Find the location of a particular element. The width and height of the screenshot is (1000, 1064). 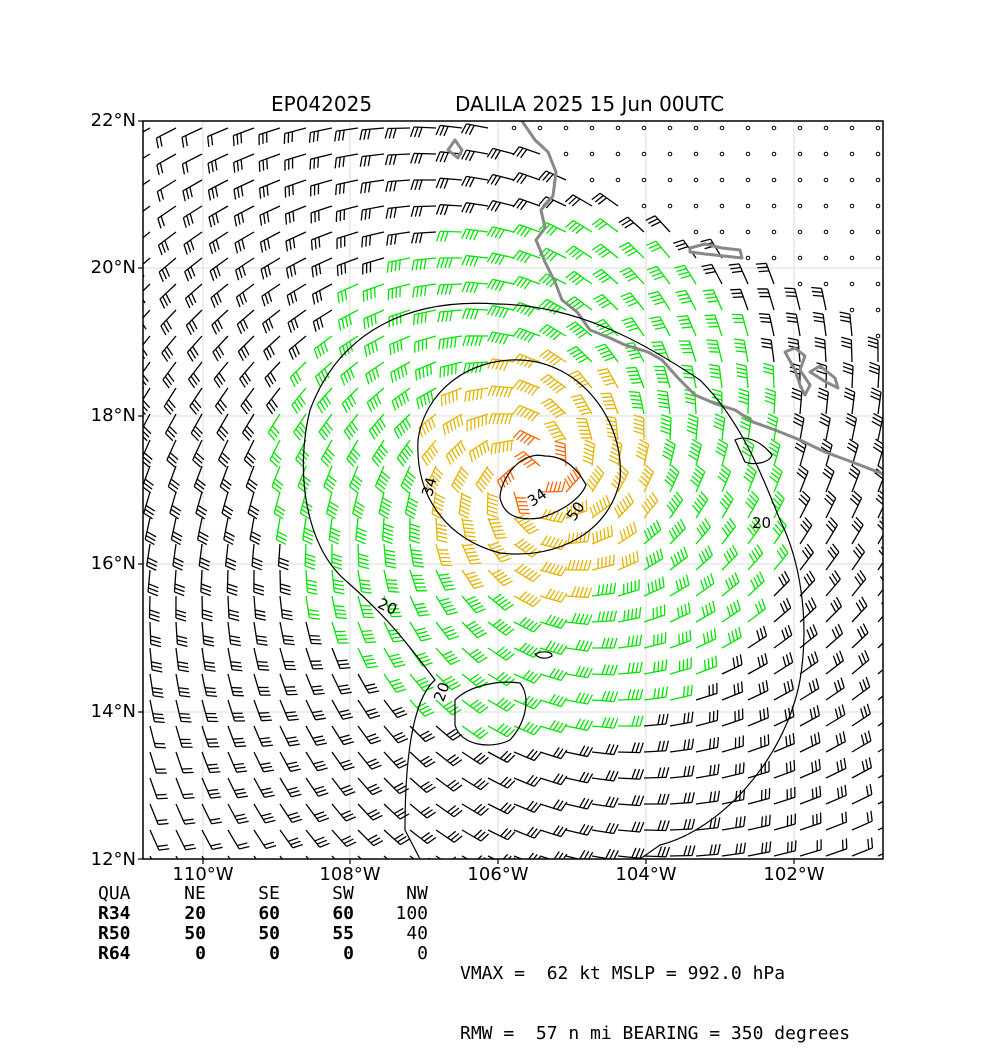

radii-value-ne: 20 is located at coordinates (182, 914).